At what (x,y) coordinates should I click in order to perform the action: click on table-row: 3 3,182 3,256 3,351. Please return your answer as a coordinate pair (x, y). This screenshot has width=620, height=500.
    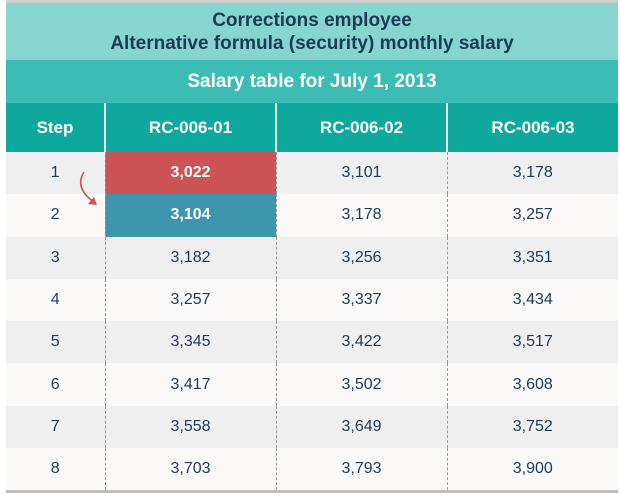
    Looking at the image, I should click on (312, 257).